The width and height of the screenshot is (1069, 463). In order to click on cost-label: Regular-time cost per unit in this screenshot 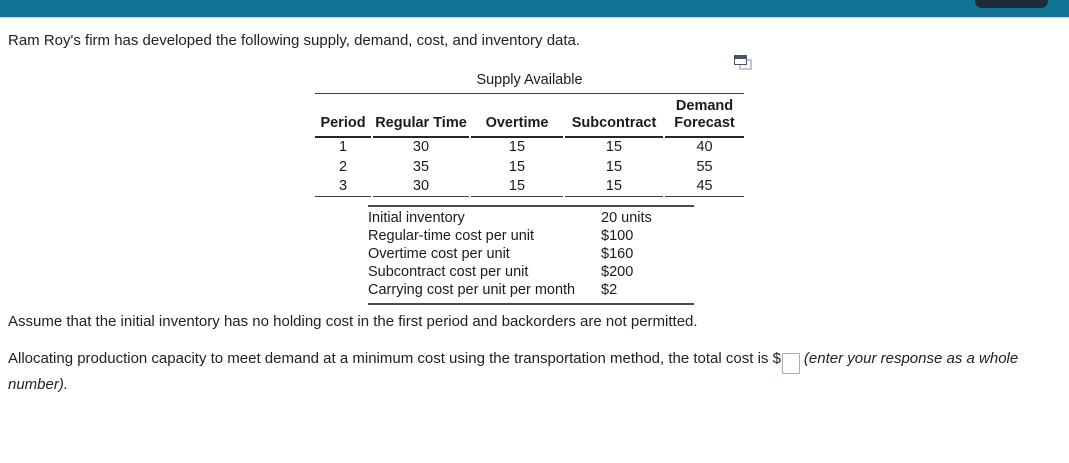, I will do `click(451, 236)`.